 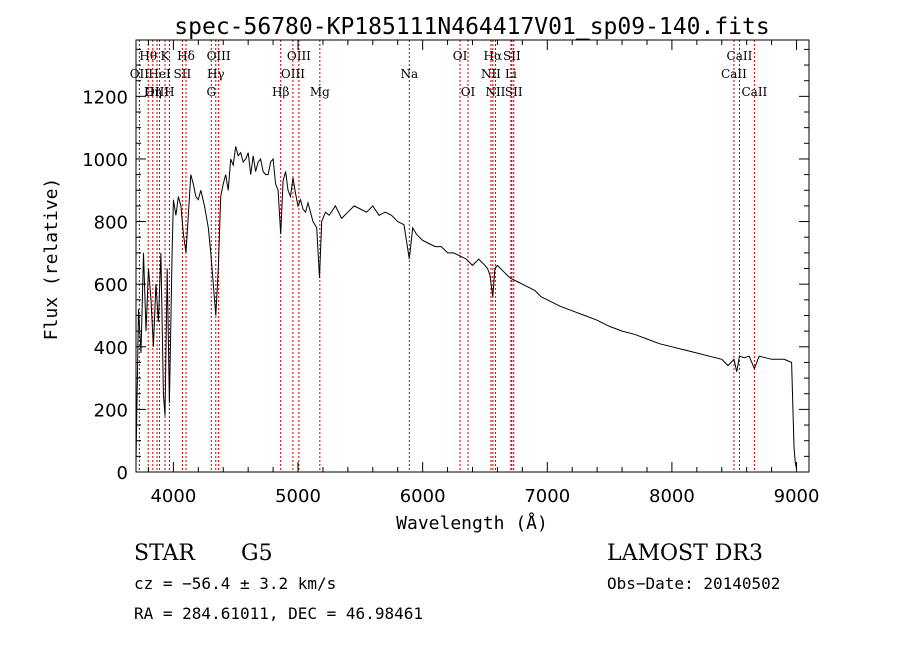 I want to click on line-marker-label: Na, so click(x=409, y=74).